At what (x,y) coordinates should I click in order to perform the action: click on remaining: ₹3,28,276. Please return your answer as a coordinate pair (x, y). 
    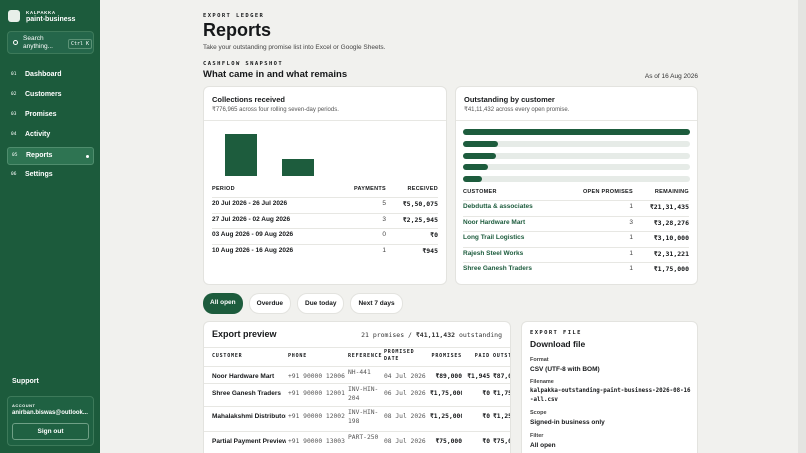
    Looking at the image, I should click on (671, 222).